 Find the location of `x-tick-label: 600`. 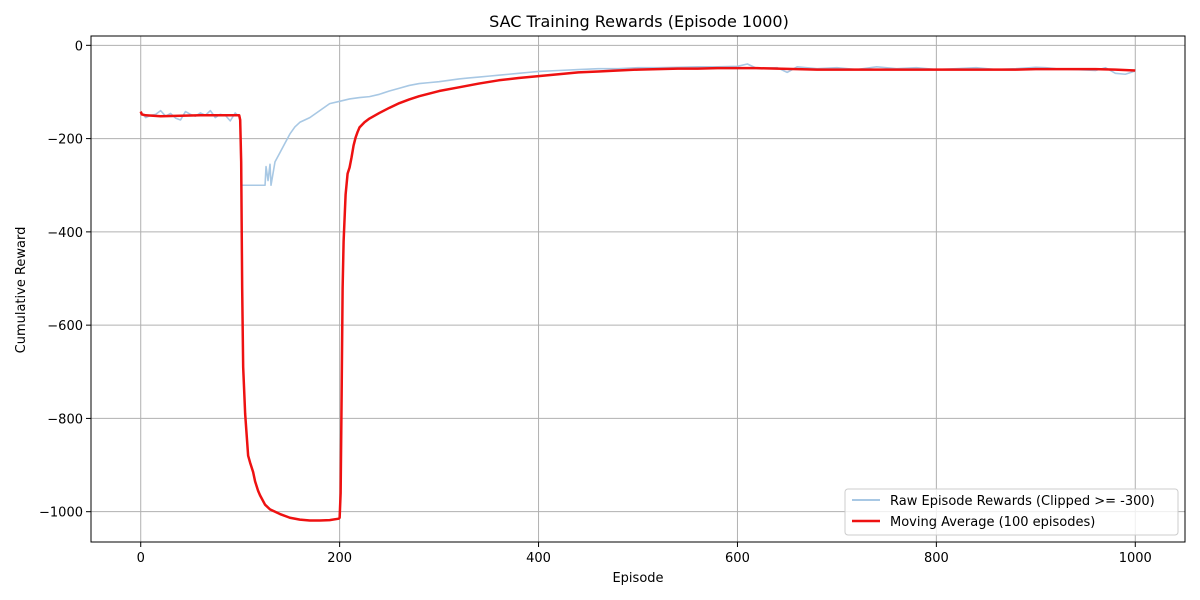

x-tick-label: 600 is located at coordinates (737, 558).